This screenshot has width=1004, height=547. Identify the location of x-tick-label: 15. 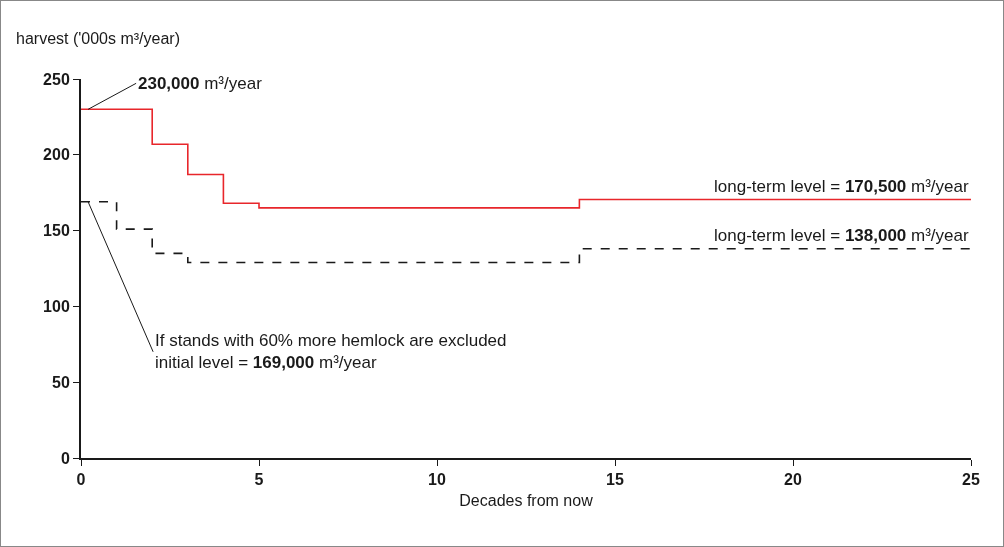
(615, 480).